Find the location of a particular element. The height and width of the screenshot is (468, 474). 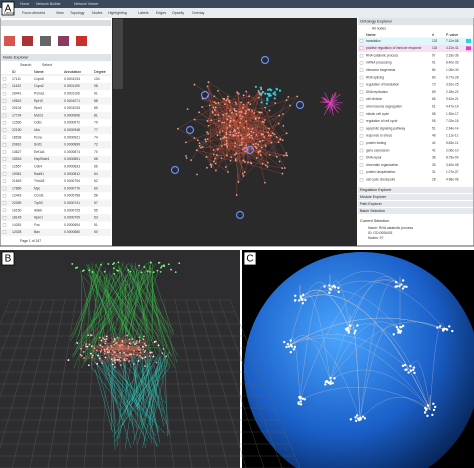

cell: 44 is located at coordinates (434, 143).